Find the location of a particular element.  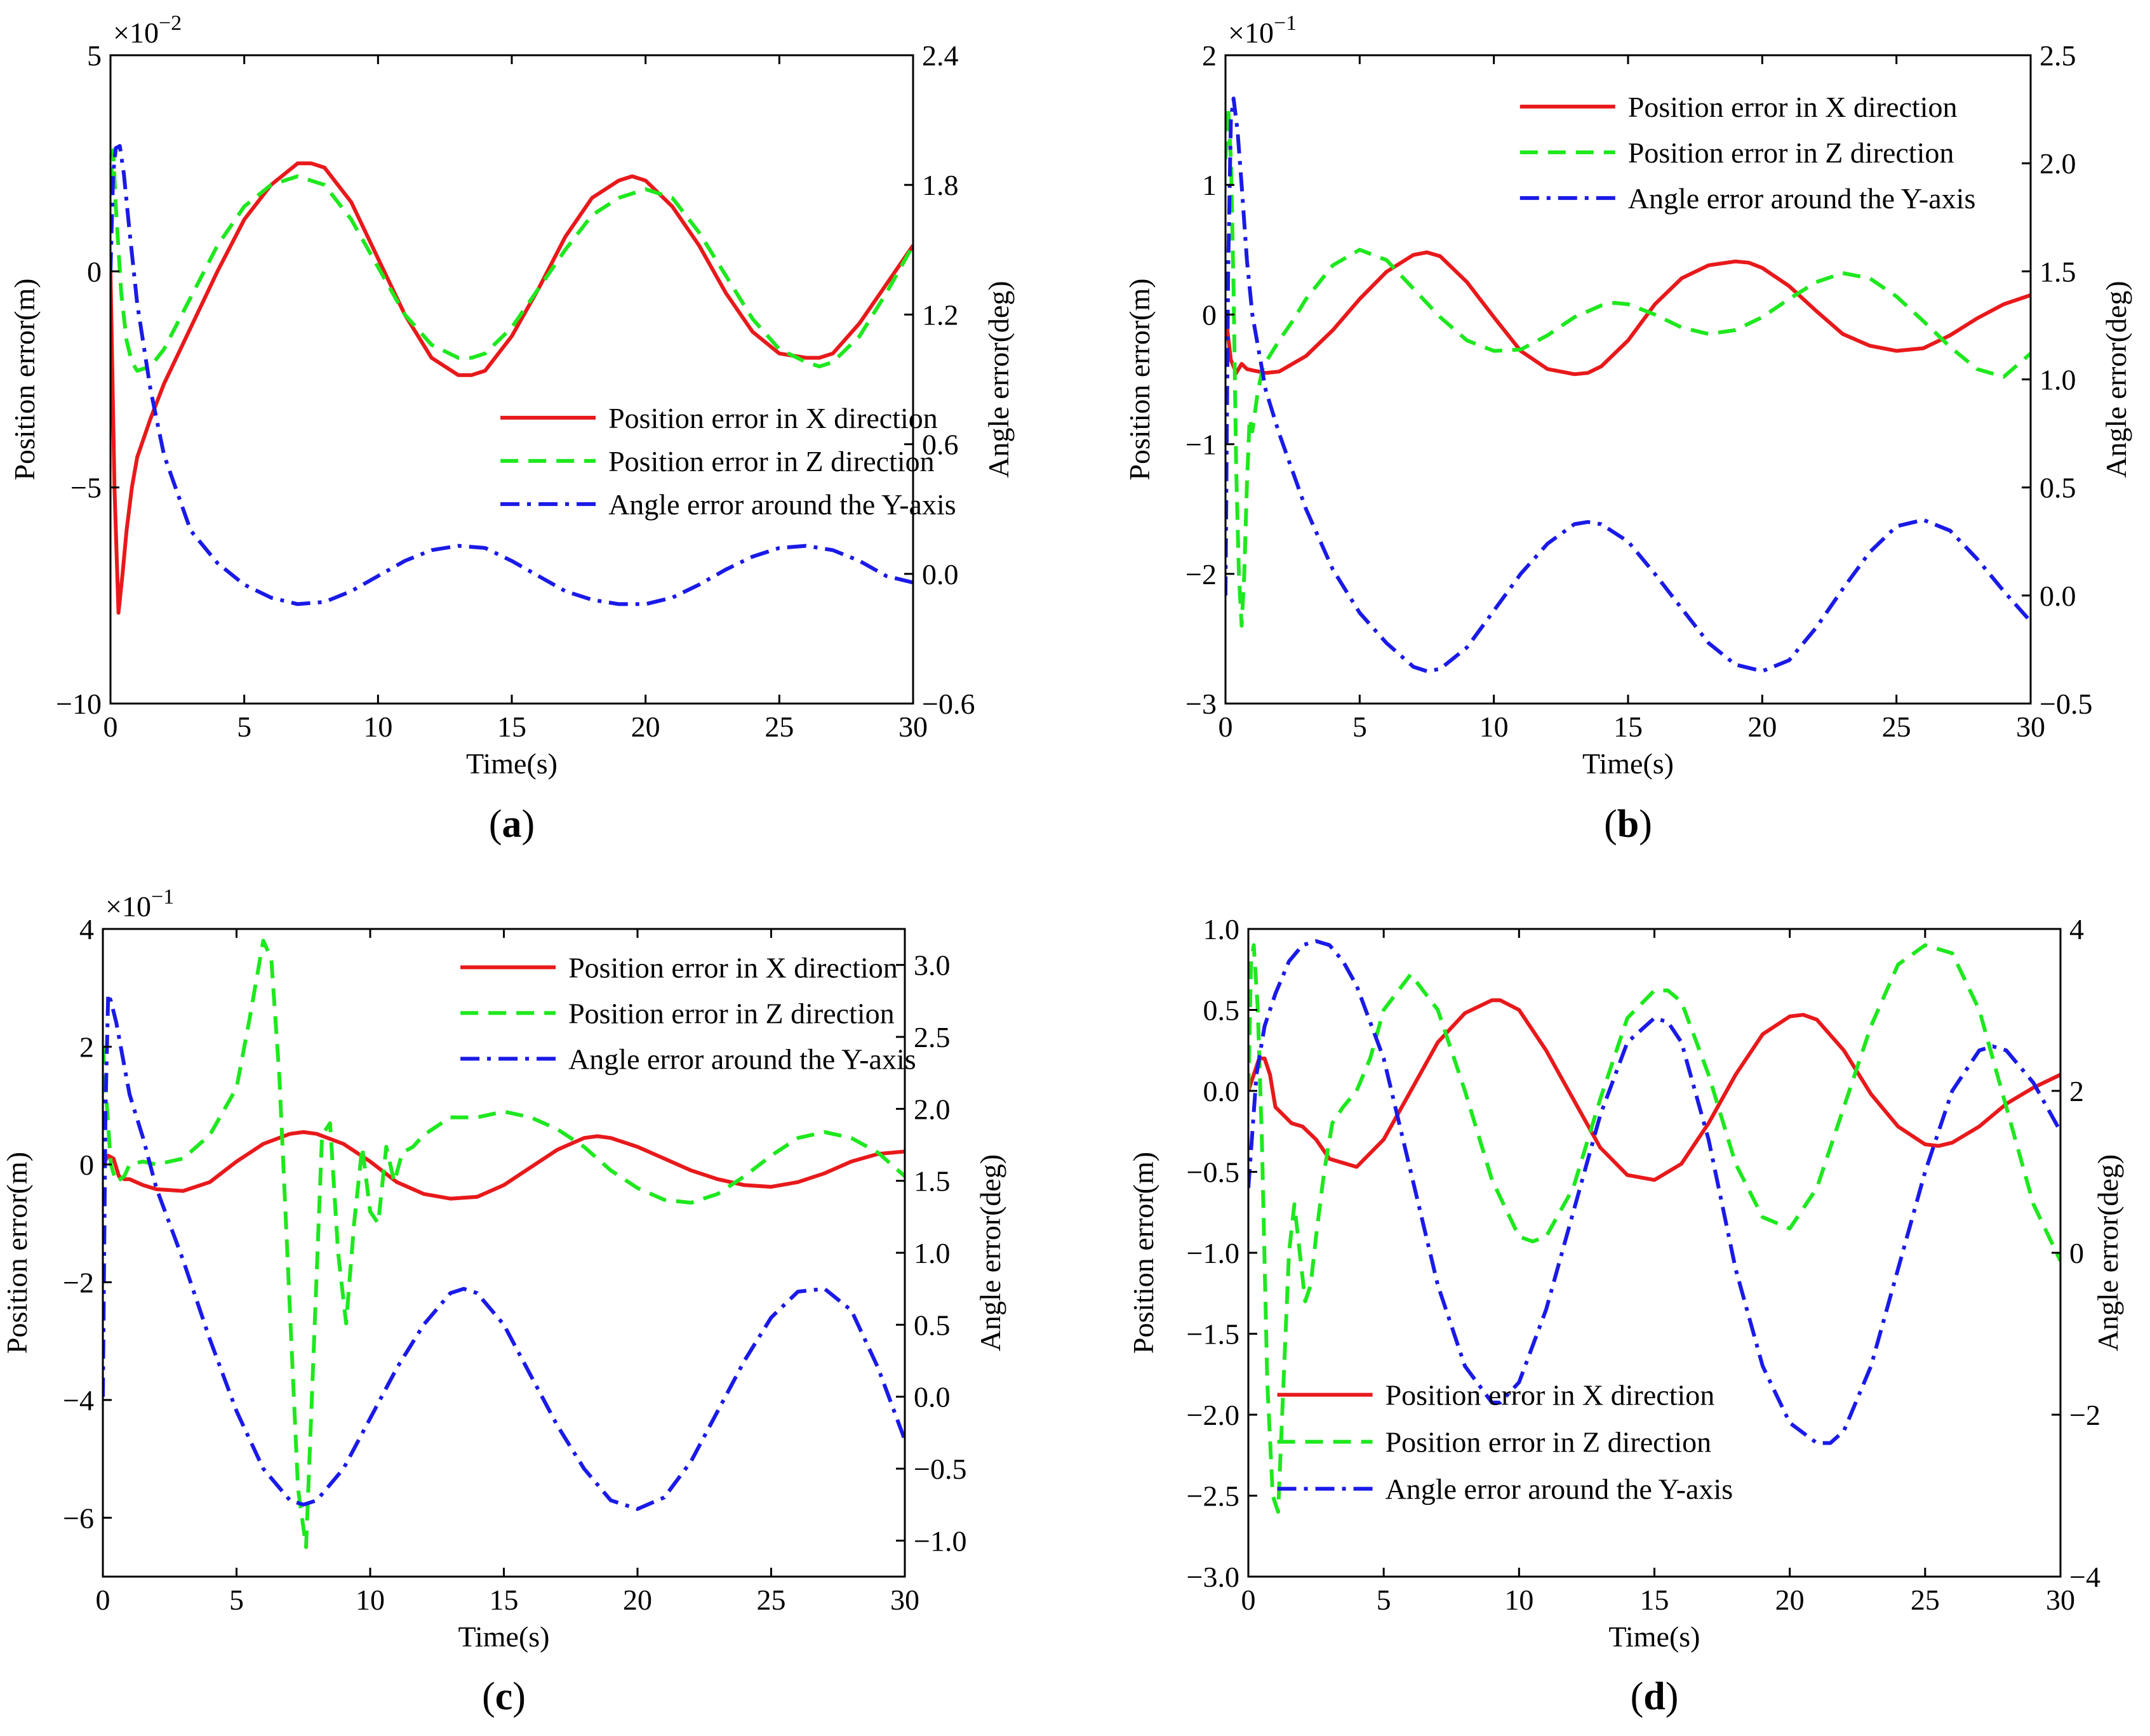

y2-tick-label: 1.2 is located at coordinates (941, 314).